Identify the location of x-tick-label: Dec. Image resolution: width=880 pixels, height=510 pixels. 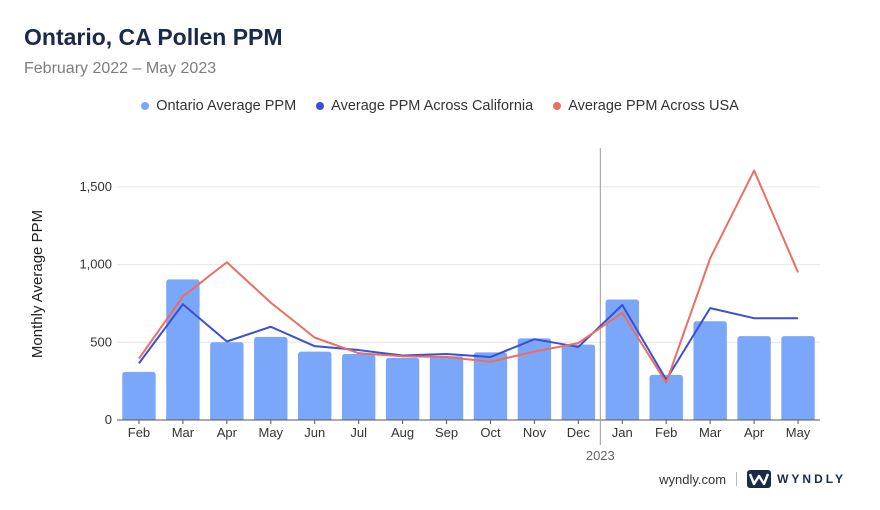
(579, 432).